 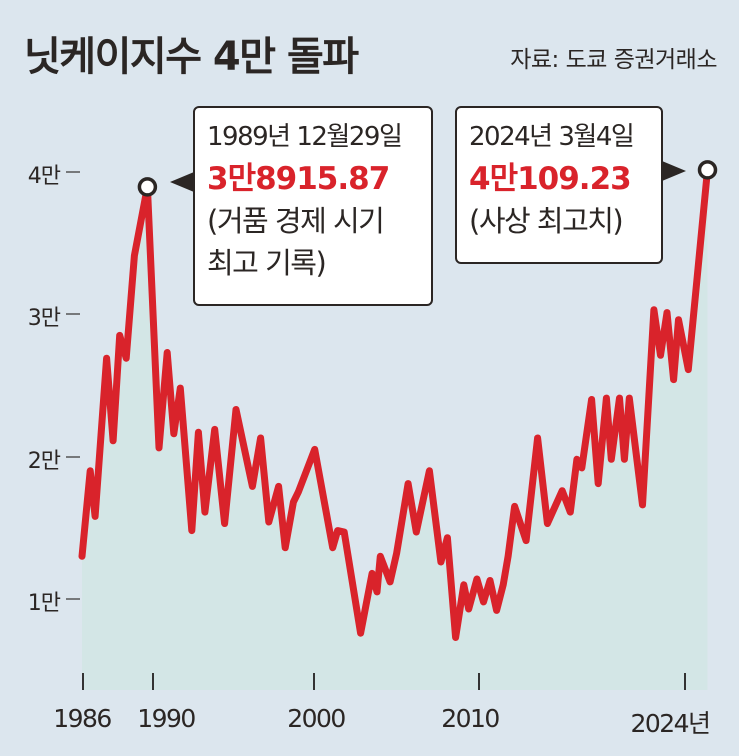 I want to click on x-tick-label-1990: 1990, so click(x=166, y=718).